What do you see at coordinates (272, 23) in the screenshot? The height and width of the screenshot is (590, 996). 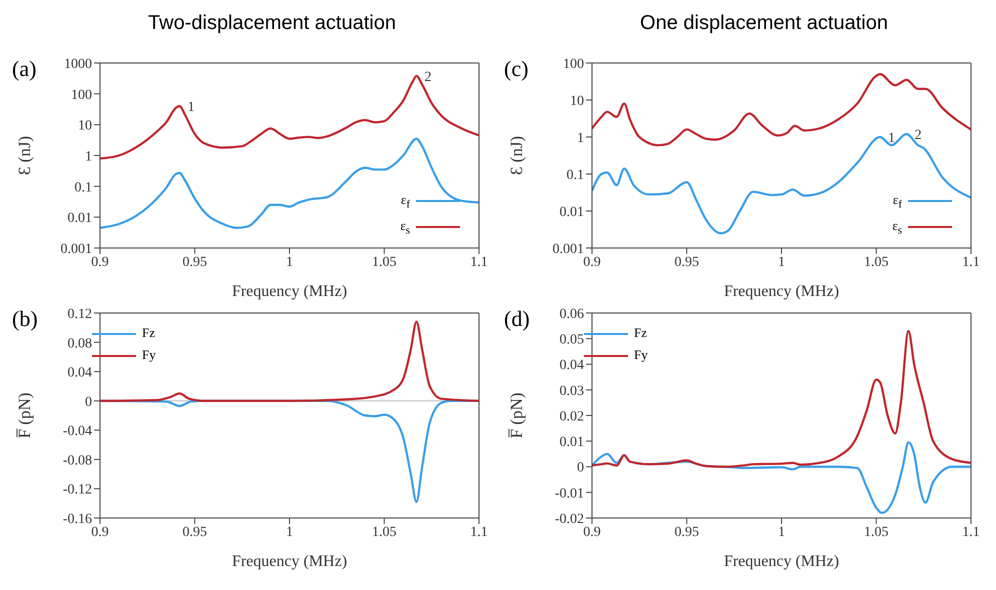 I see `chart-title: Two-displacement actuation` at bounding box center [272, 23].